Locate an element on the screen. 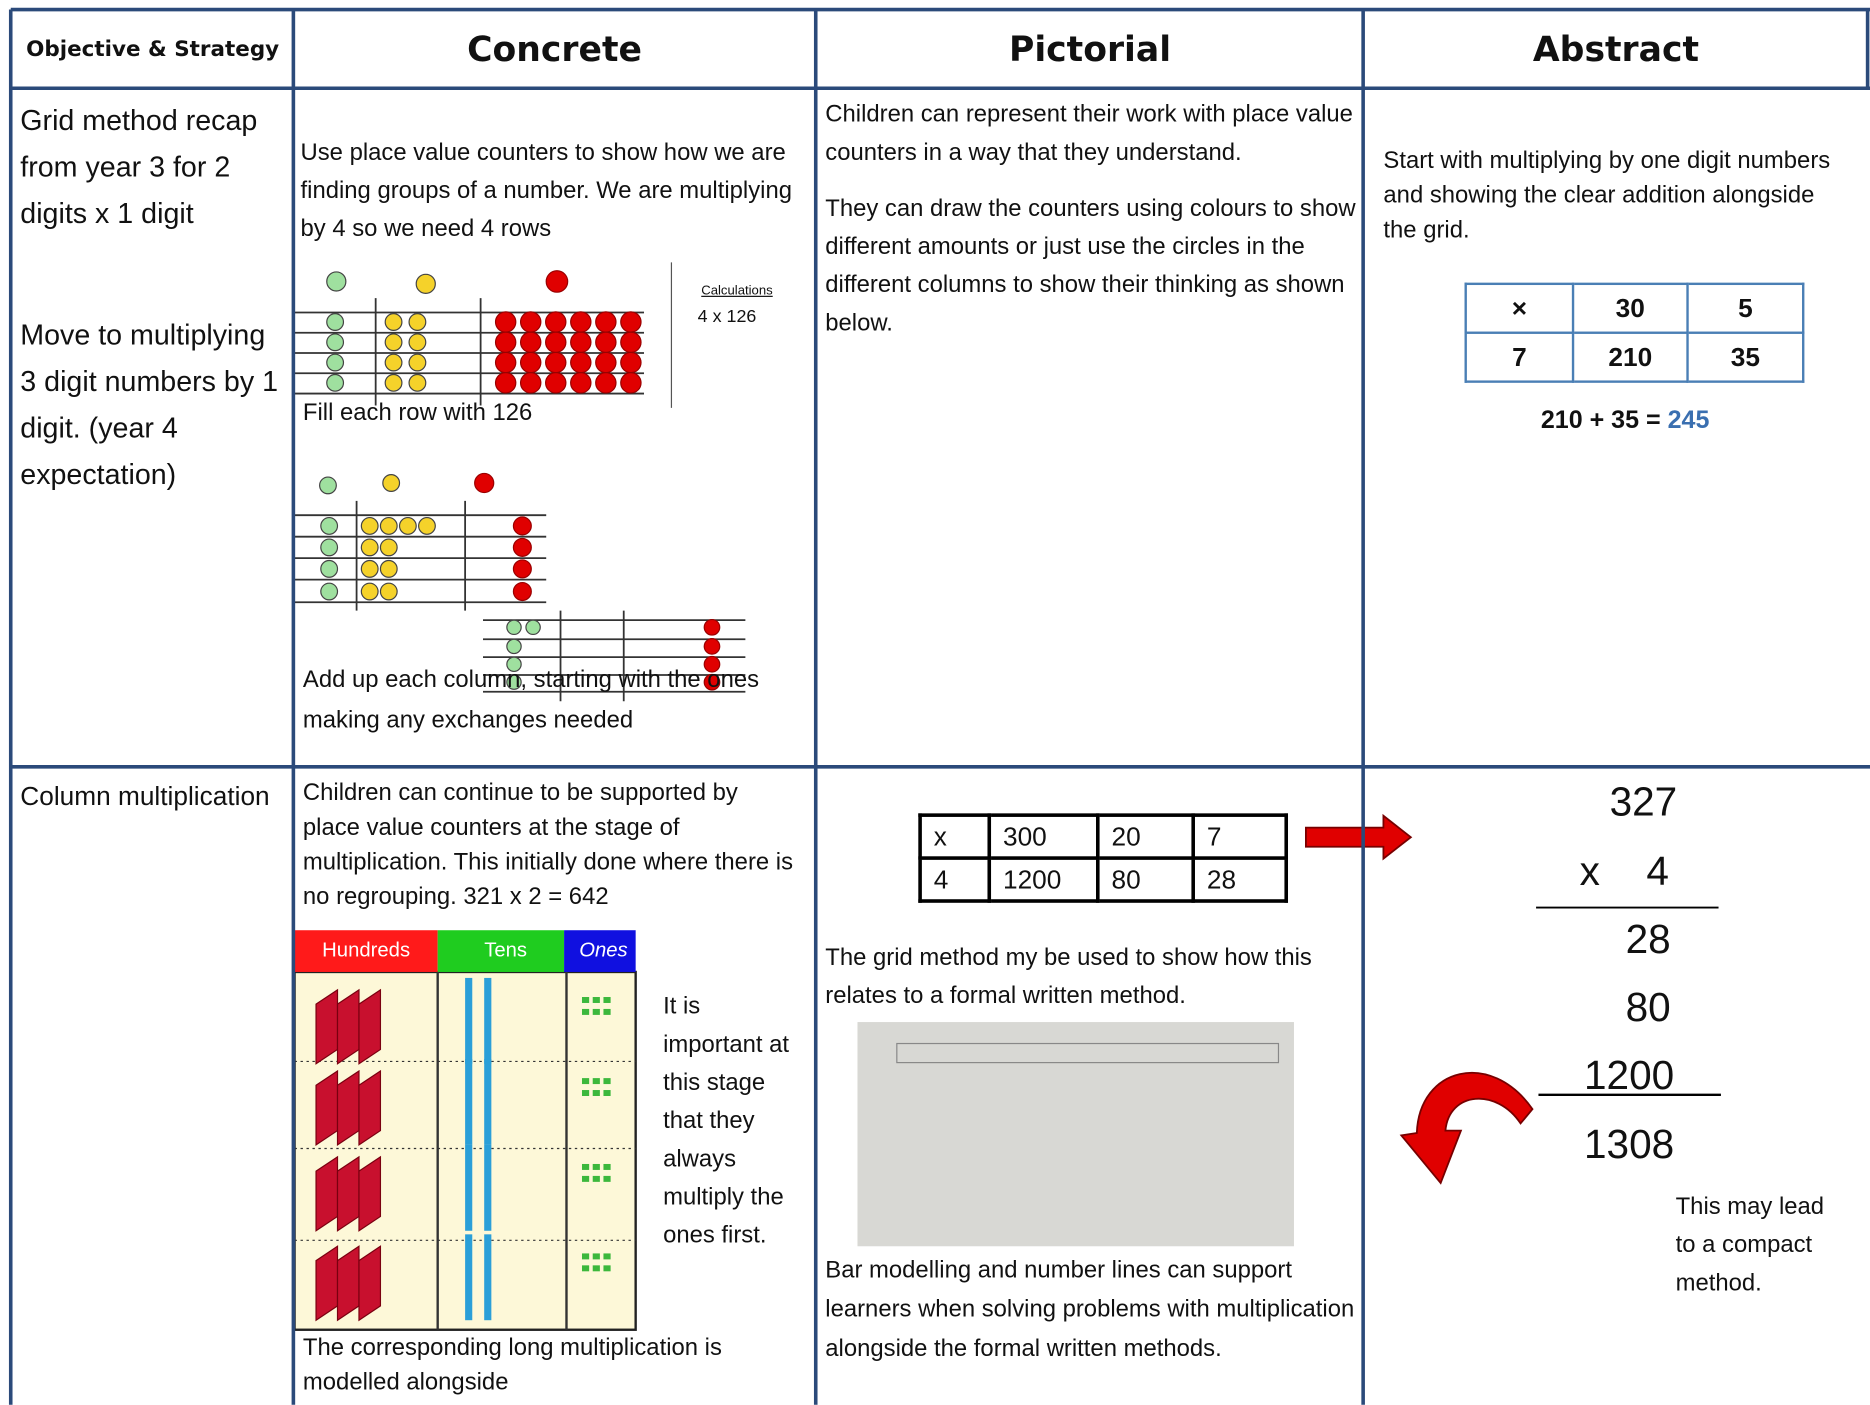 Image resolution: width=1870 pixels, height=1405 pixels. grid-cell: 1200 is located at coordinates (1043, 879).